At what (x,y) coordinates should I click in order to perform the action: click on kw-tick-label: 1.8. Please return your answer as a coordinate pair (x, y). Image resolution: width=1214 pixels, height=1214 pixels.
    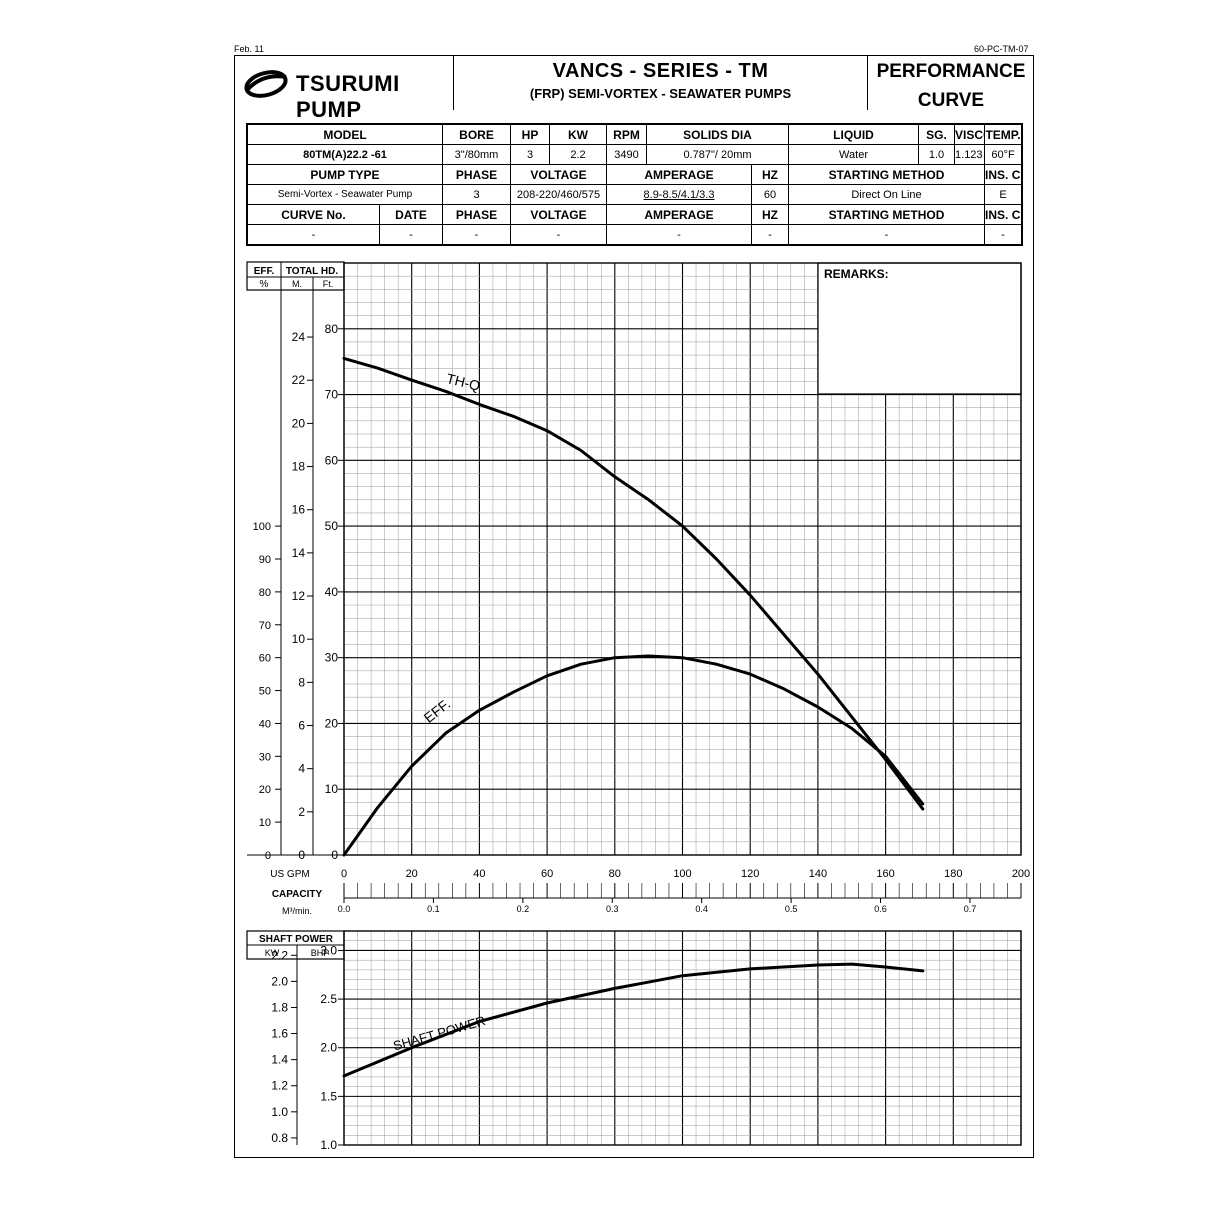
    Looking at the image, I should click on (279, 1007).